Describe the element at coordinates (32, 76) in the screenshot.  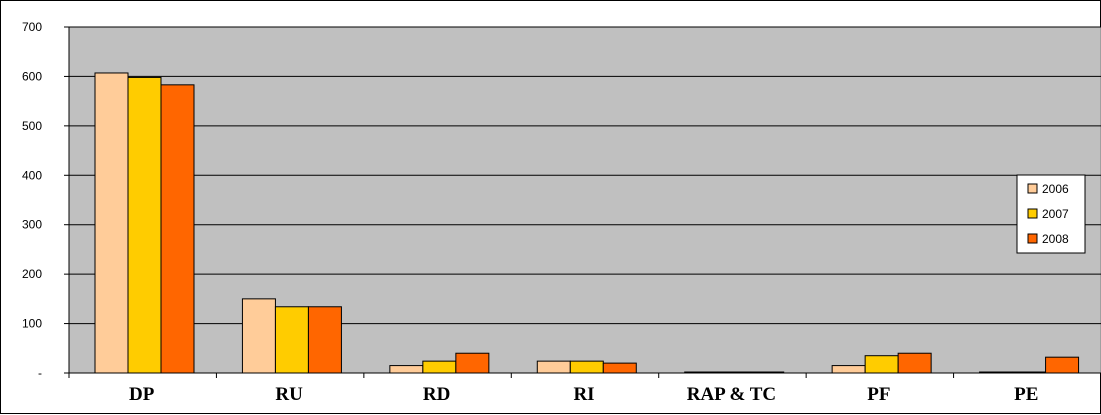
I see `y-tick-label: 600` at that location.